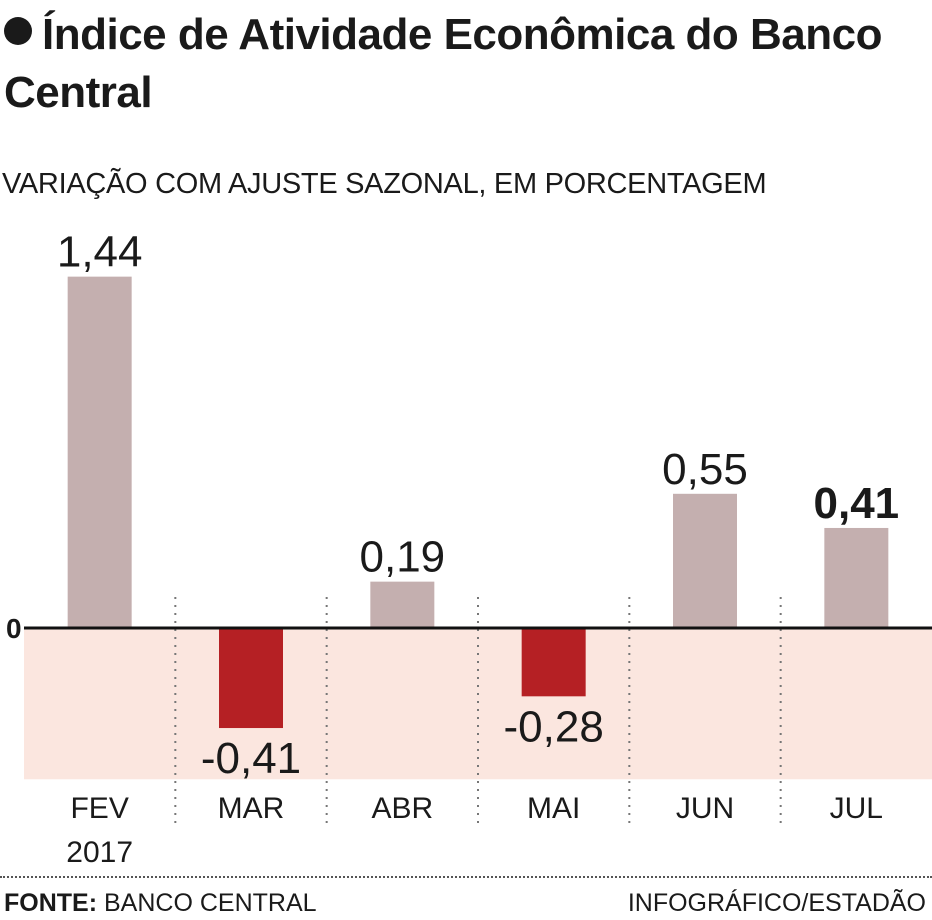 This screenshot has height=920, width=932. What do you see at coordinates (99, 452) in the screenshot?
I see `bar-fev` at bounding box center [99, 452].